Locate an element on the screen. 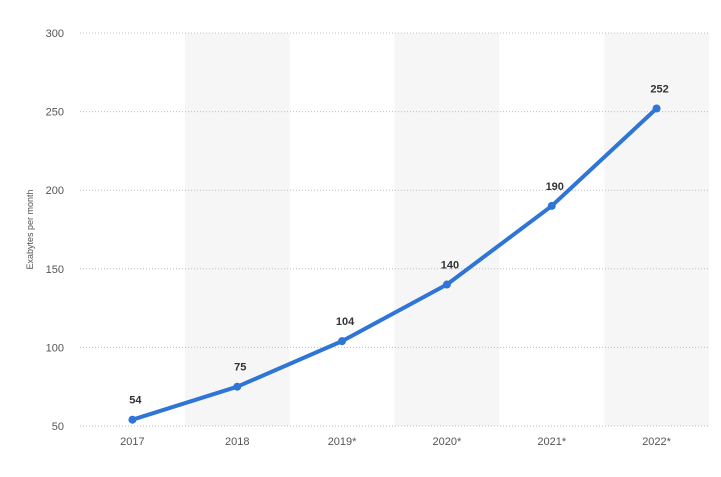 This screenshot has width=721, height=477. x-axis-ticks: 2017 2018 2019* 2020* 2021* 2022* is located at coordinates (395, 442).